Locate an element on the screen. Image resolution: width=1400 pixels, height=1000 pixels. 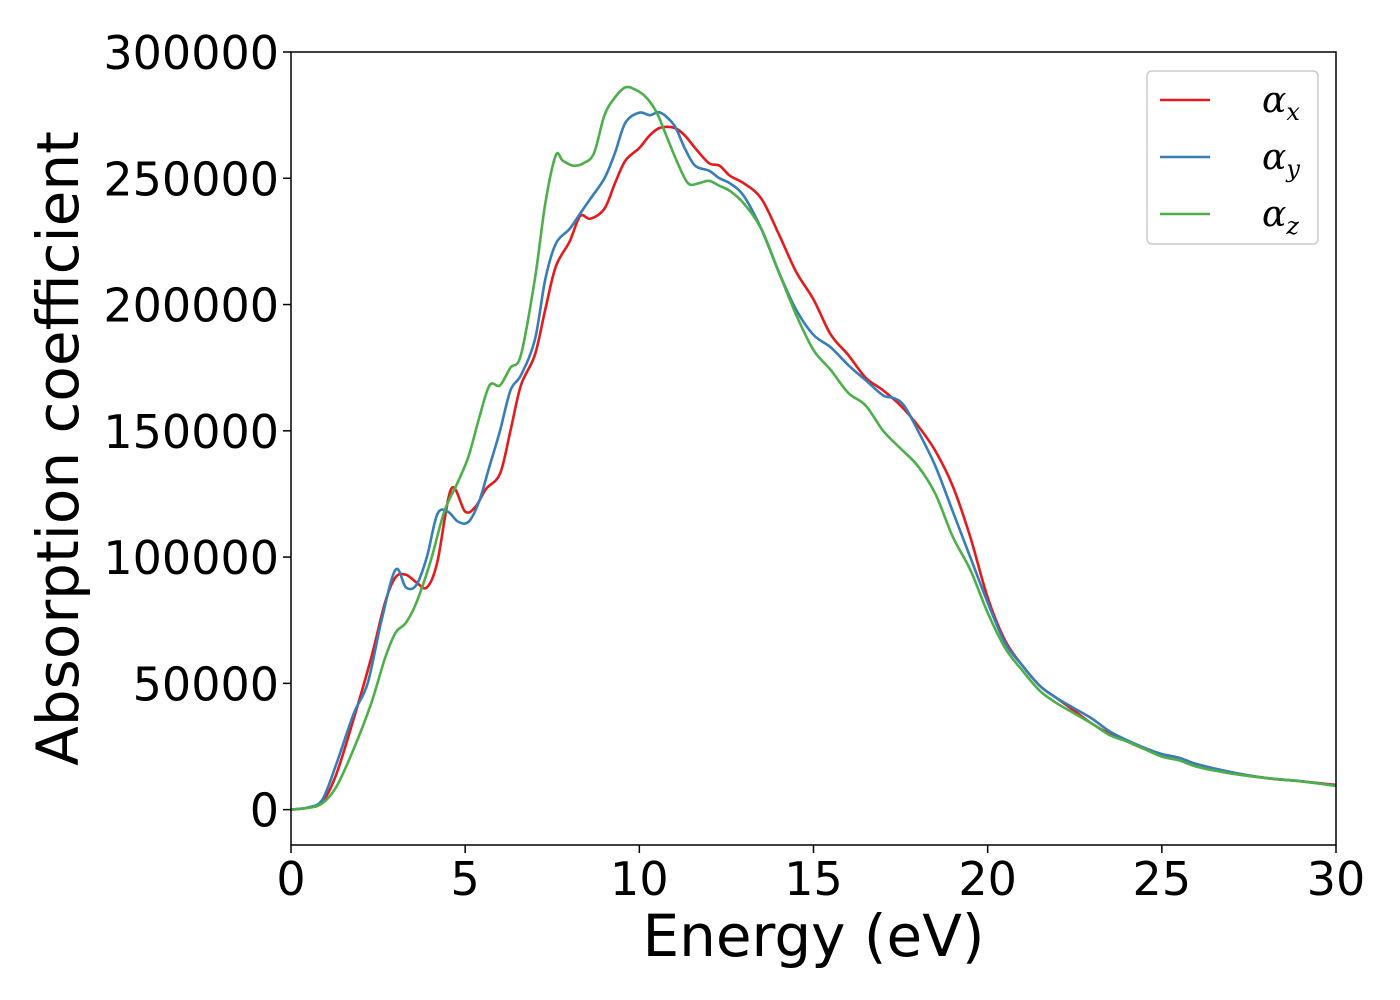
legend-label-subscript: y is located at coordinates (1292, 169).